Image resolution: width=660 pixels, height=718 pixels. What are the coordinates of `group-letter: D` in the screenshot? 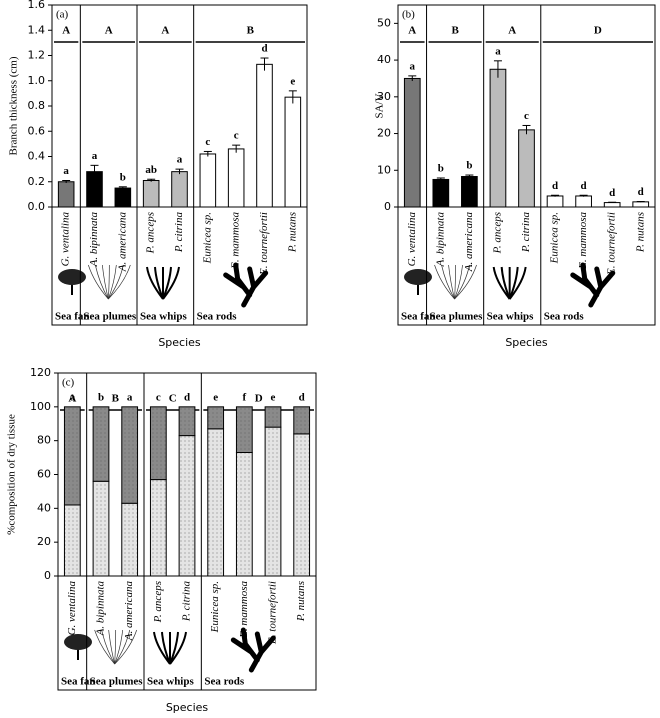 It's located at (598, 31).